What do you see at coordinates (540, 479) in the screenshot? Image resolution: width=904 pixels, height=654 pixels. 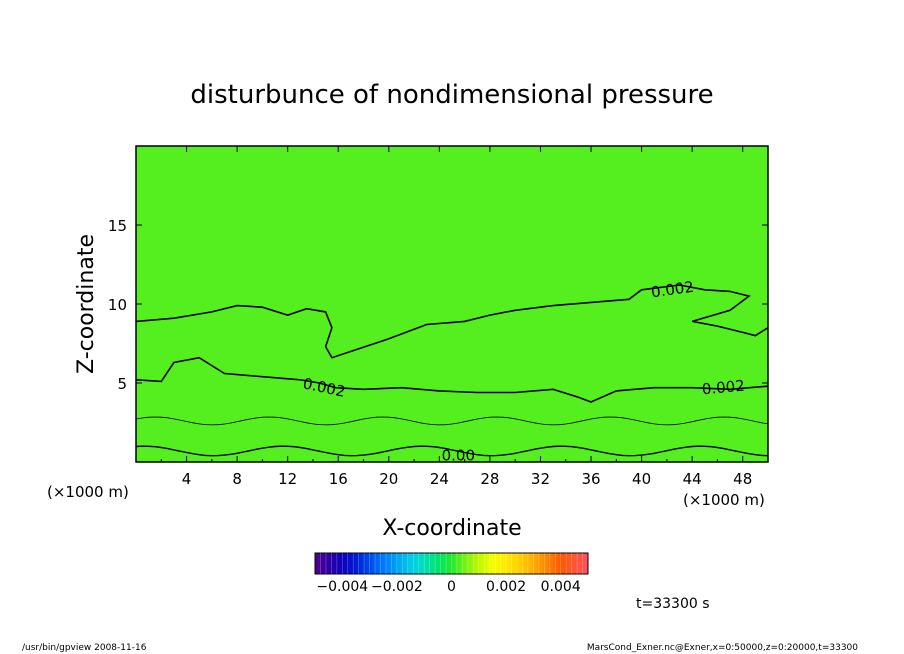 I see `x-tick-label: 32` at bounding box center [540, 479].